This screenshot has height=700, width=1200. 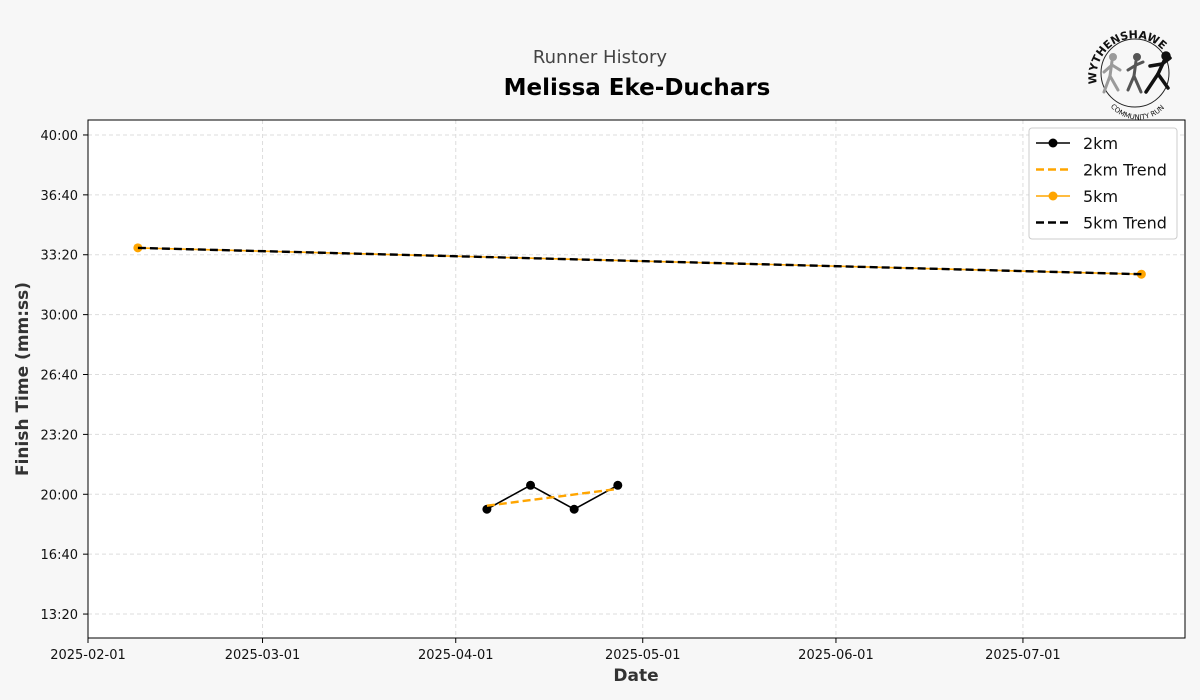 What do you see at coordinates (23, 379) in the screenshot?
I see `y-axis-title: Finish Time (mm:ss)` at bounding box center [23, 379].